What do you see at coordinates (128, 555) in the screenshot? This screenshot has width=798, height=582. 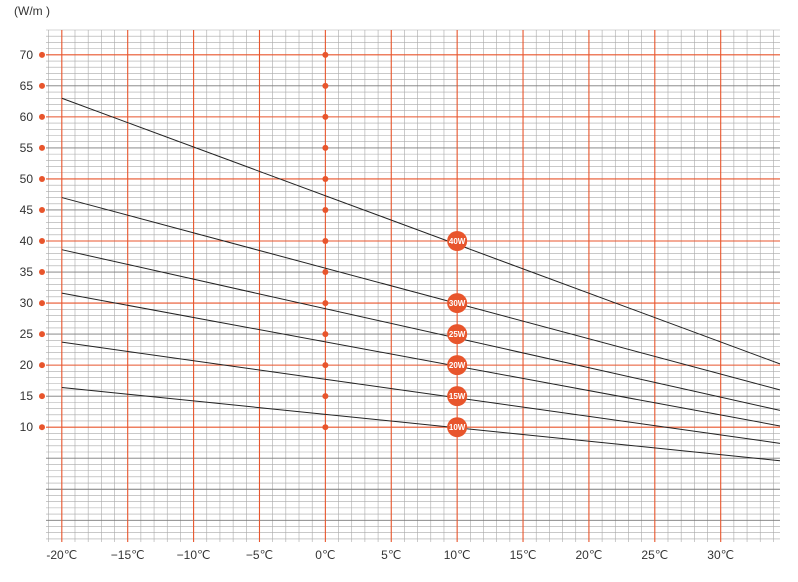 I see `x-tick-label: −15℃` at bounding box center [128, 555].